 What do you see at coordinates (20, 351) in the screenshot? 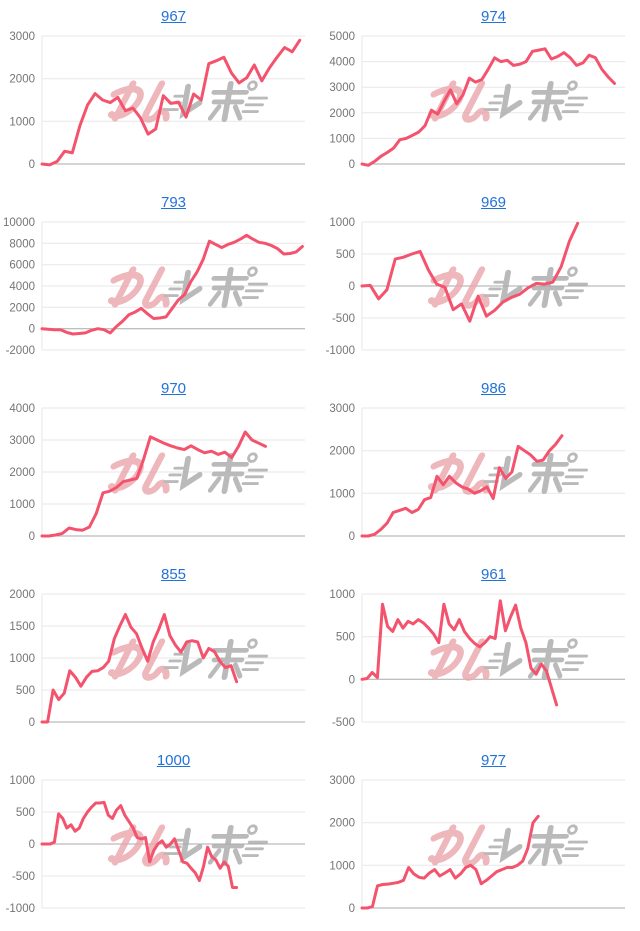
I see `y-tick-label: -2000` at bounding box center [20, 351].